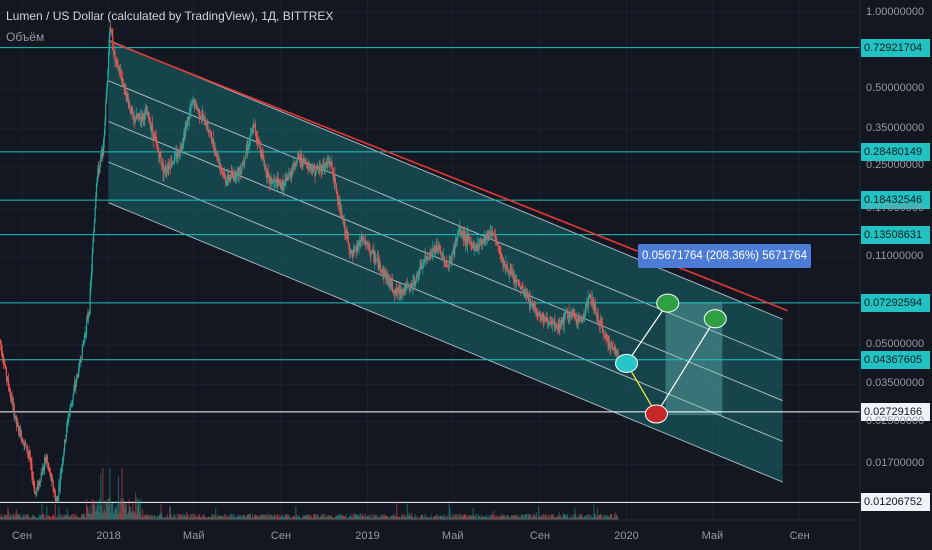  Describe the element at coordinates (895, 343) in the screenshot. I see `price-tick-label: 0.05000000` at that location.